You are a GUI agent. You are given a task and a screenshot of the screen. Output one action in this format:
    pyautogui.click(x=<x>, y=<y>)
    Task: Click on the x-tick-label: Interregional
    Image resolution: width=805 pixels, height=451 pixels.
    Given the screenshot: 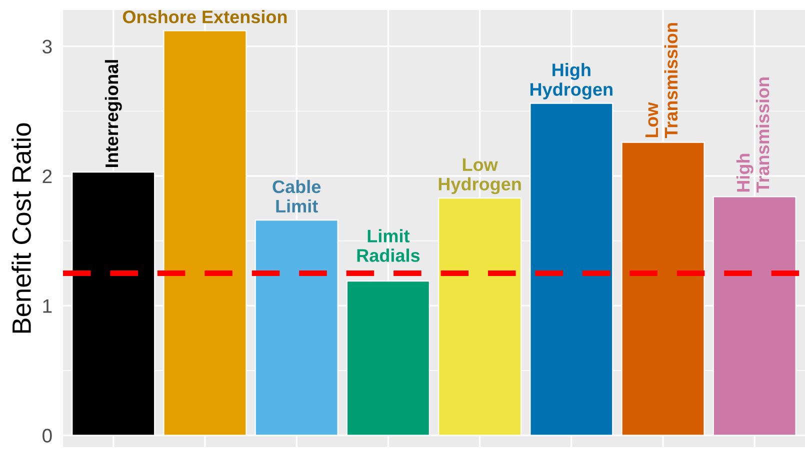 What is the action you would take?
    pyautogui.click(x=113, y=113)
    